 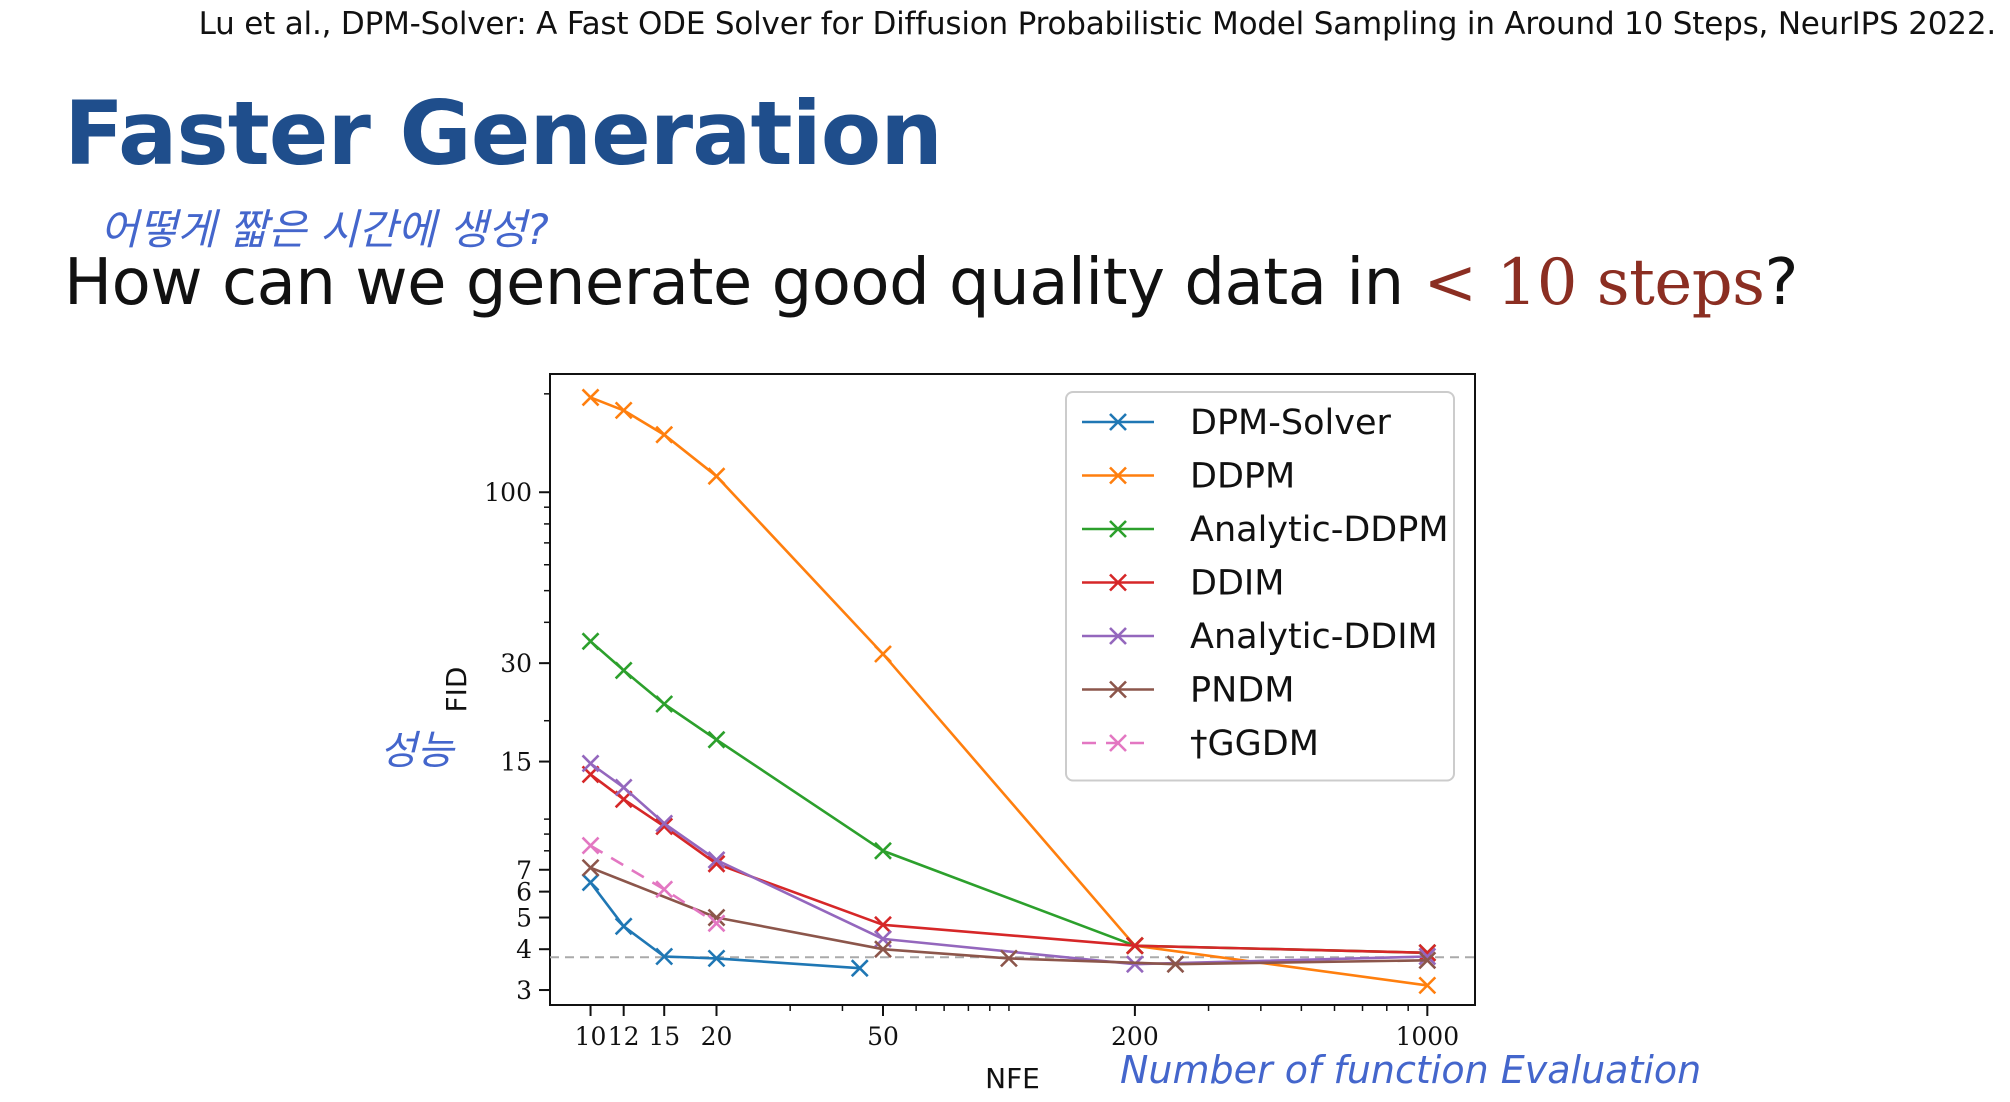 What do you see at coordinates (883, 1036) in the screenshot?
I see `x-tick-label-50: 50` at bounding box center [883, 1036].